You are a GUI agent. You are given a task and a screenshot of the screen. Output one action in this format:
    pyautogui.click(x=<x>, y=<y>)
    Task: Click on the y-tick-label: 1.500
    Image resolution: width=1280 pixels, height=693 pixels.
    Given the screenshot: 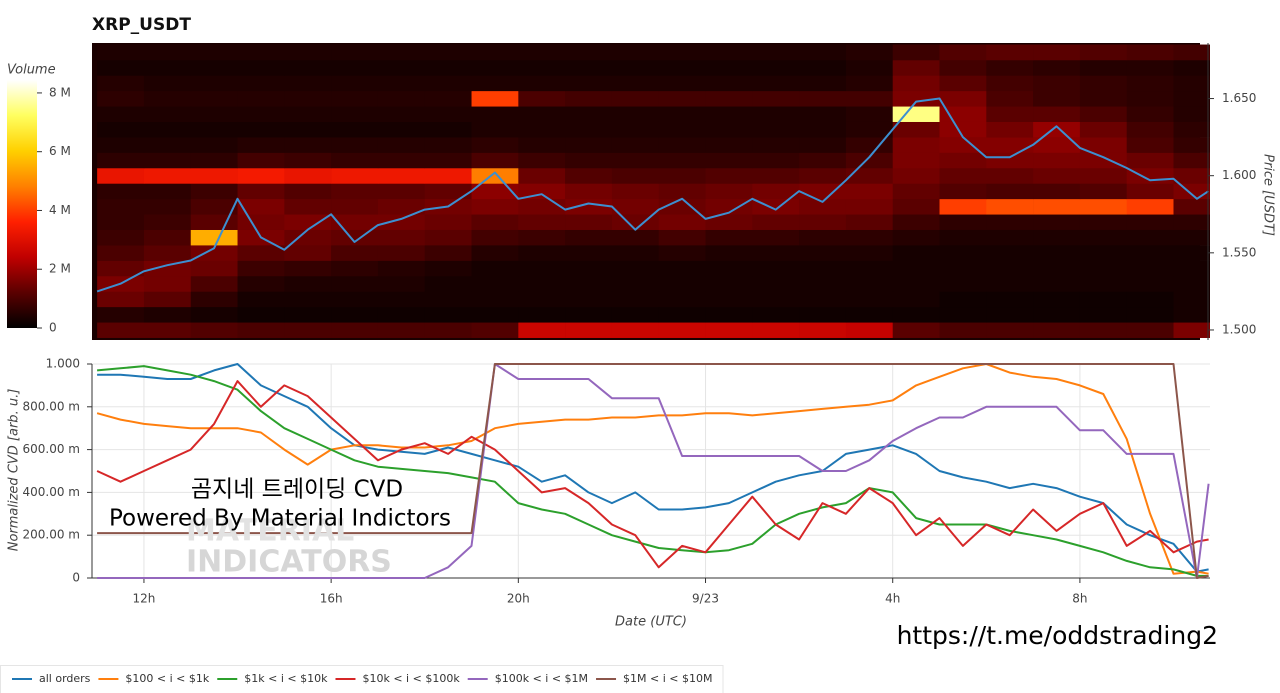 What is the action you would take?
    pyautogui.click(x=1239, y=329)
    